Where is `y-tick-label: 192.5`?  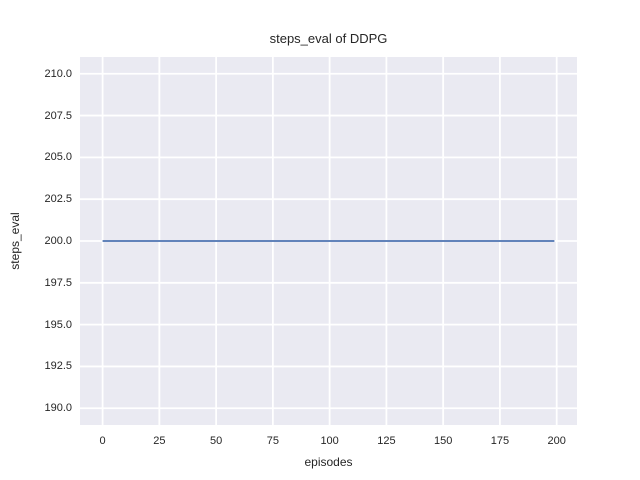
y-tick-label: 192.5 is located at coordinates (58, 366).